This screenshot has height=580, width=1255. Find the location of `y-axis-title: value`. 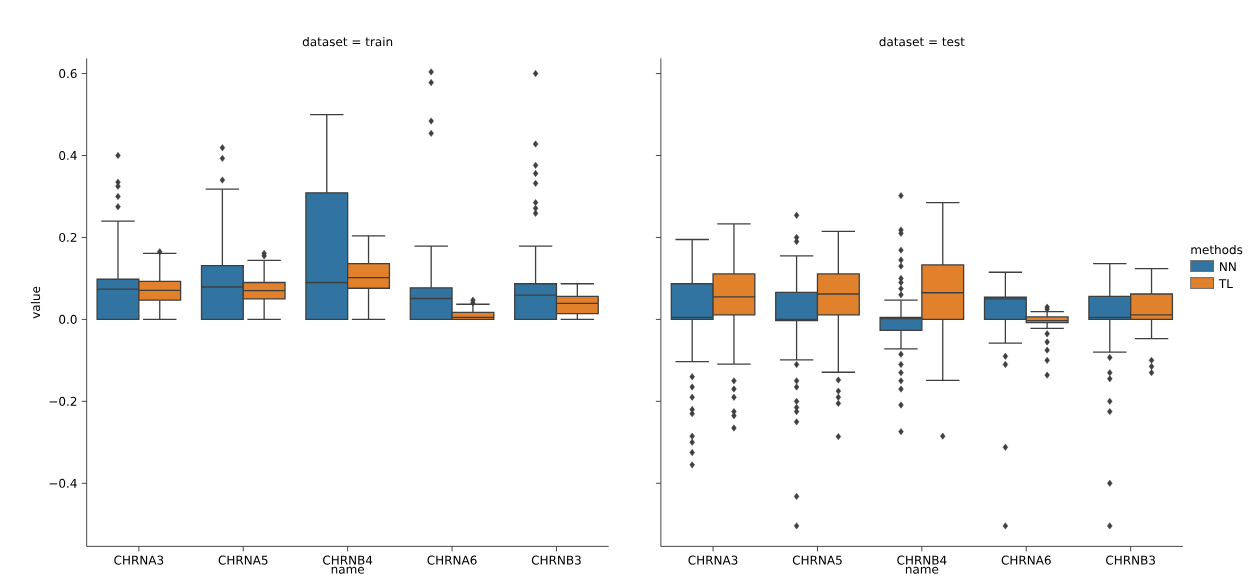

y-axis-title: value is located at coordinates (35, 302).